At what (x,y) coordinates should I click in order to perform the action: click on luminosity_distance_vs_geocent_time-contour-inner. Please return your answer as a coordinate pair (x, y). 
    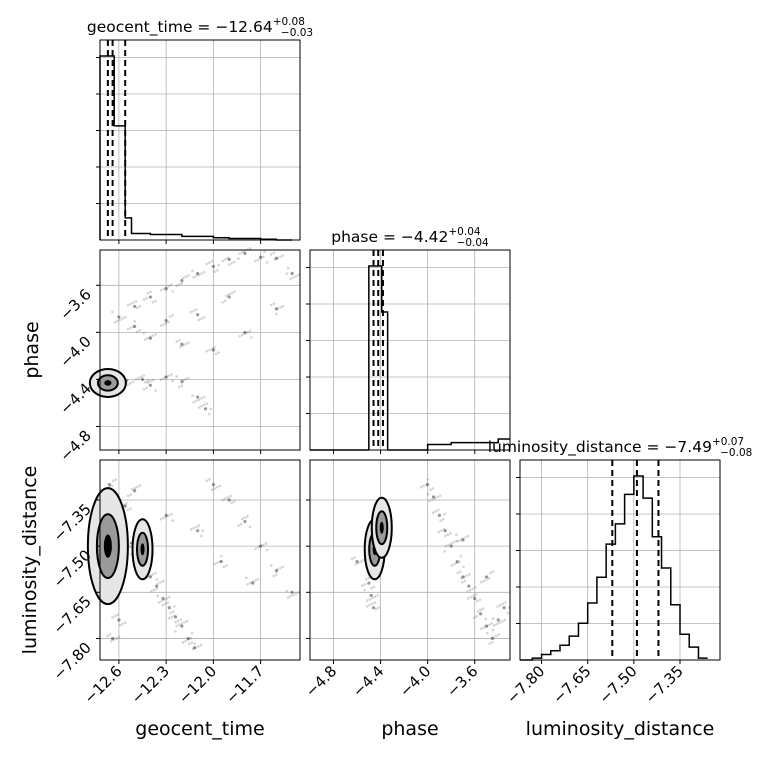
    Looking at the image, I should click on (143, 549).